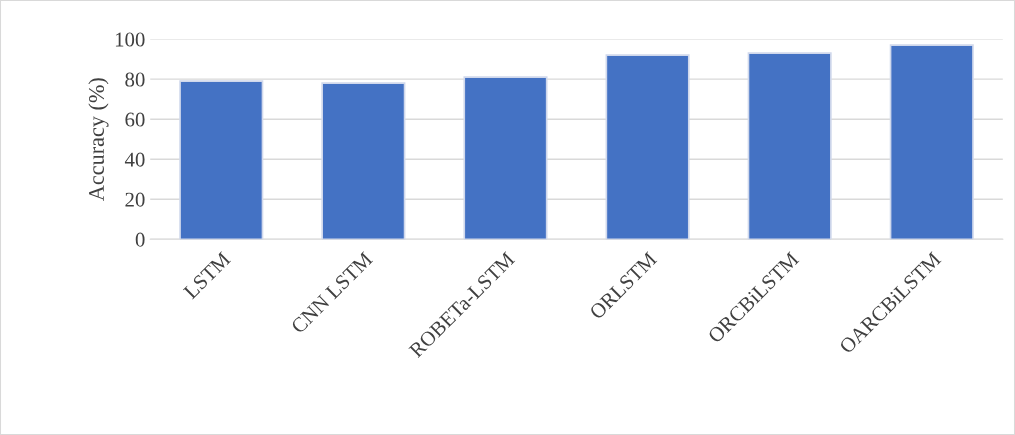  What do you see at coordinates (98, 139) in the screenshot?
I see `y-axis-title: Accuracy (%)` at bounding box center [98, 139].